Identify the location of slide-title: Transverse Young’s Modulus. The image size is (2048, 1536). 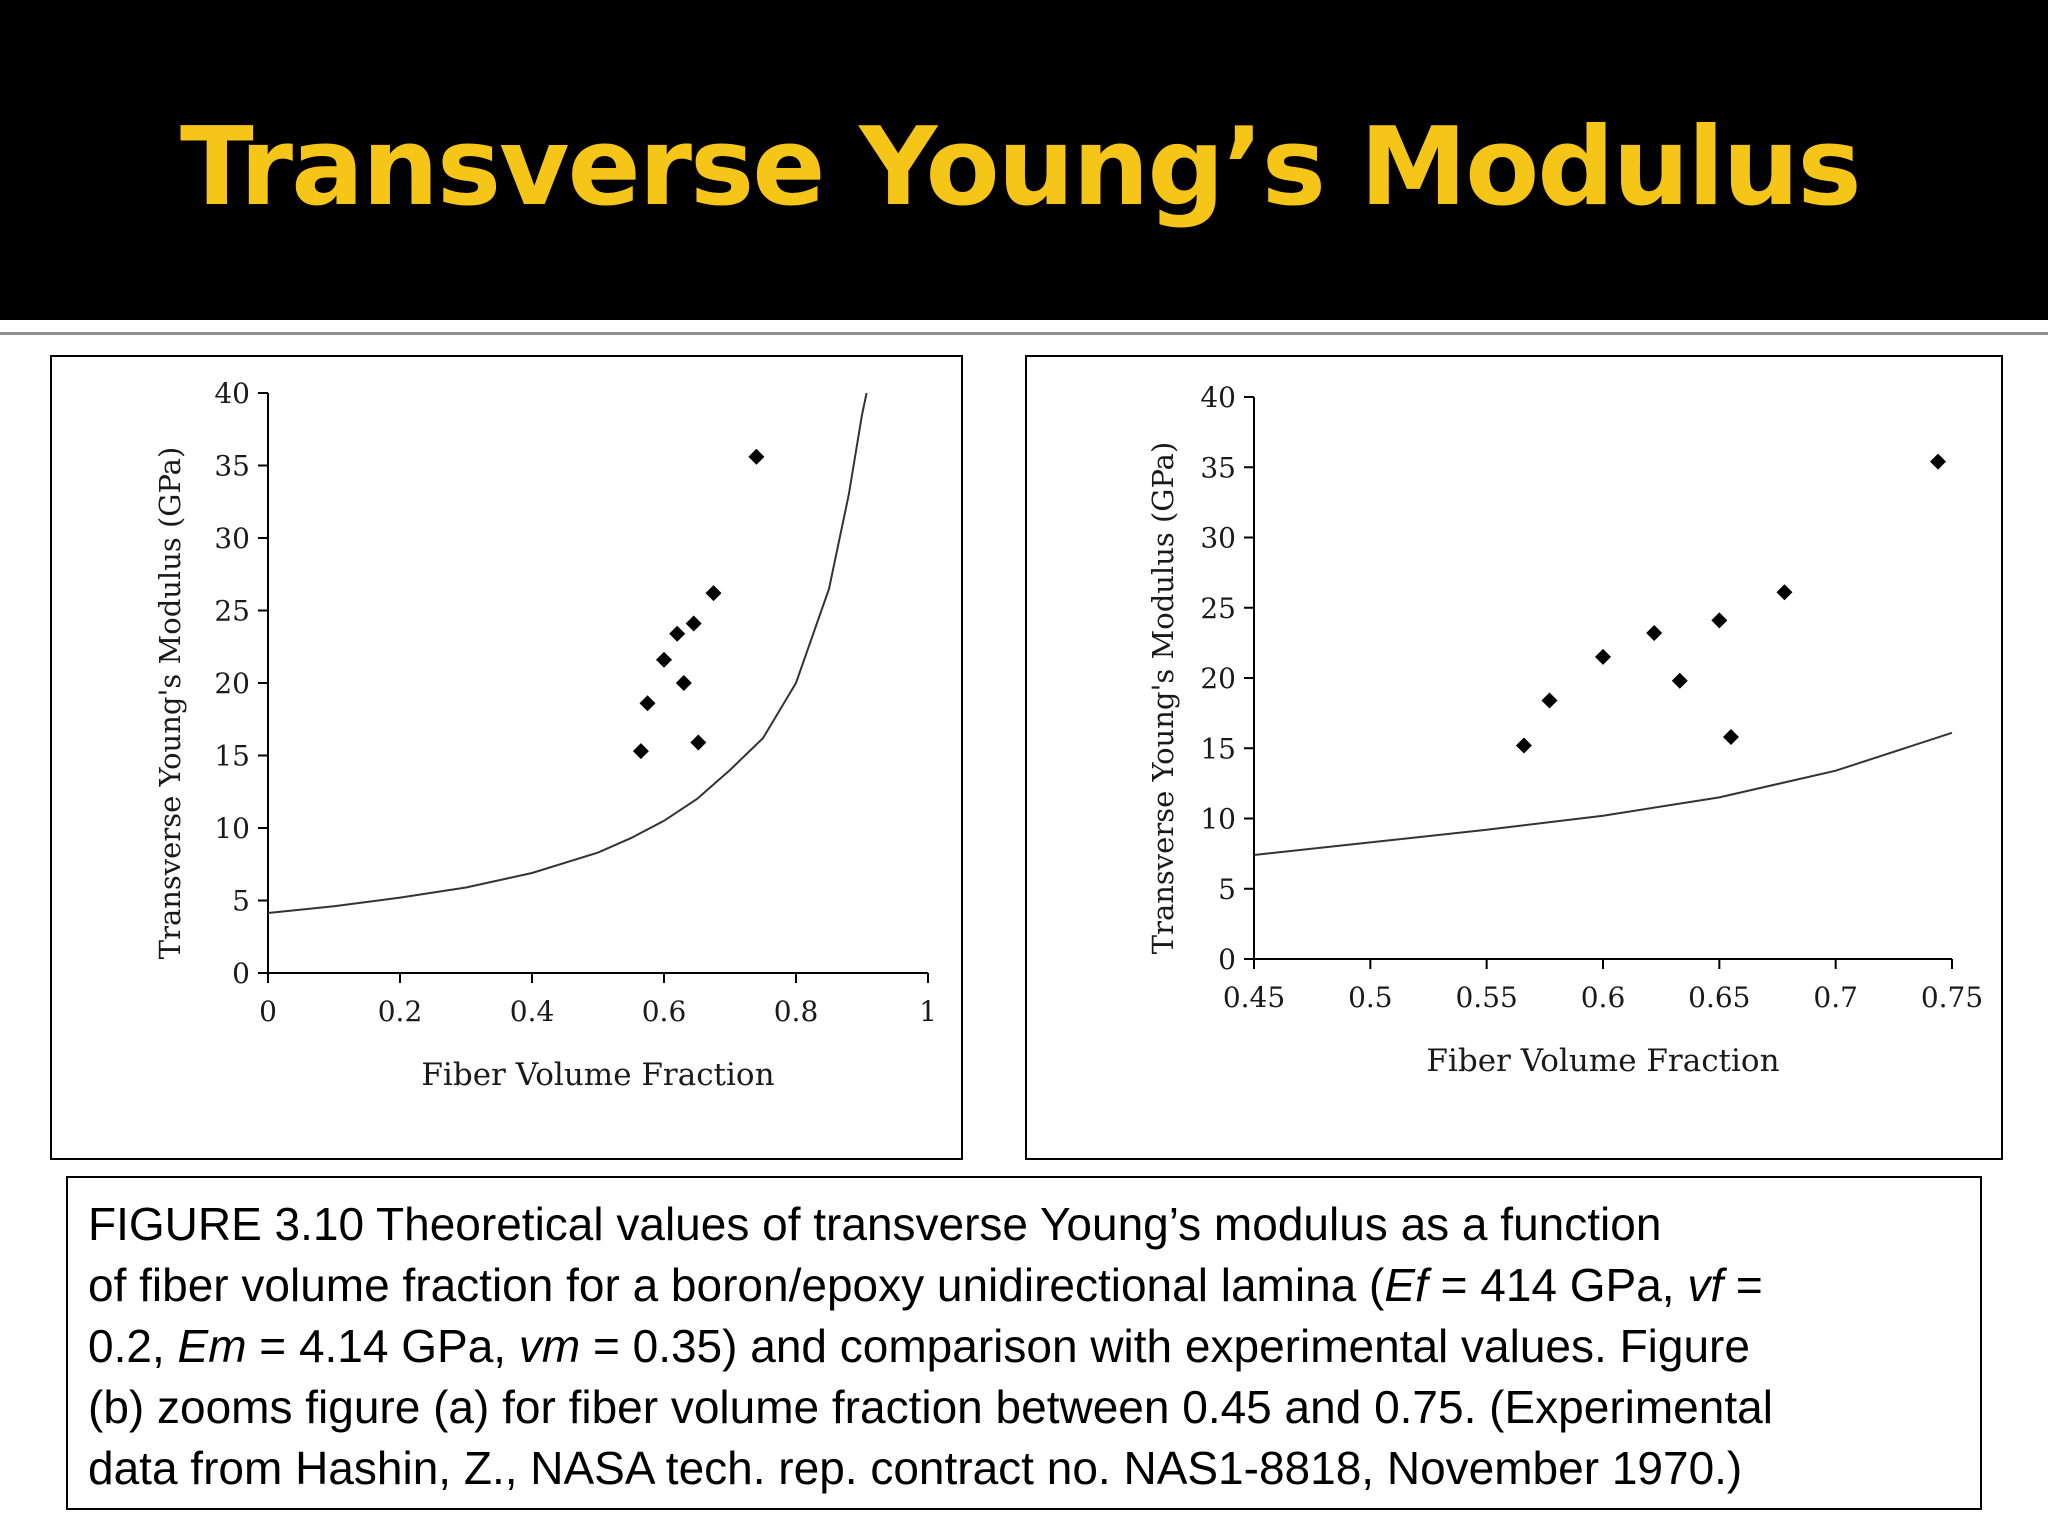
(1021, 167).